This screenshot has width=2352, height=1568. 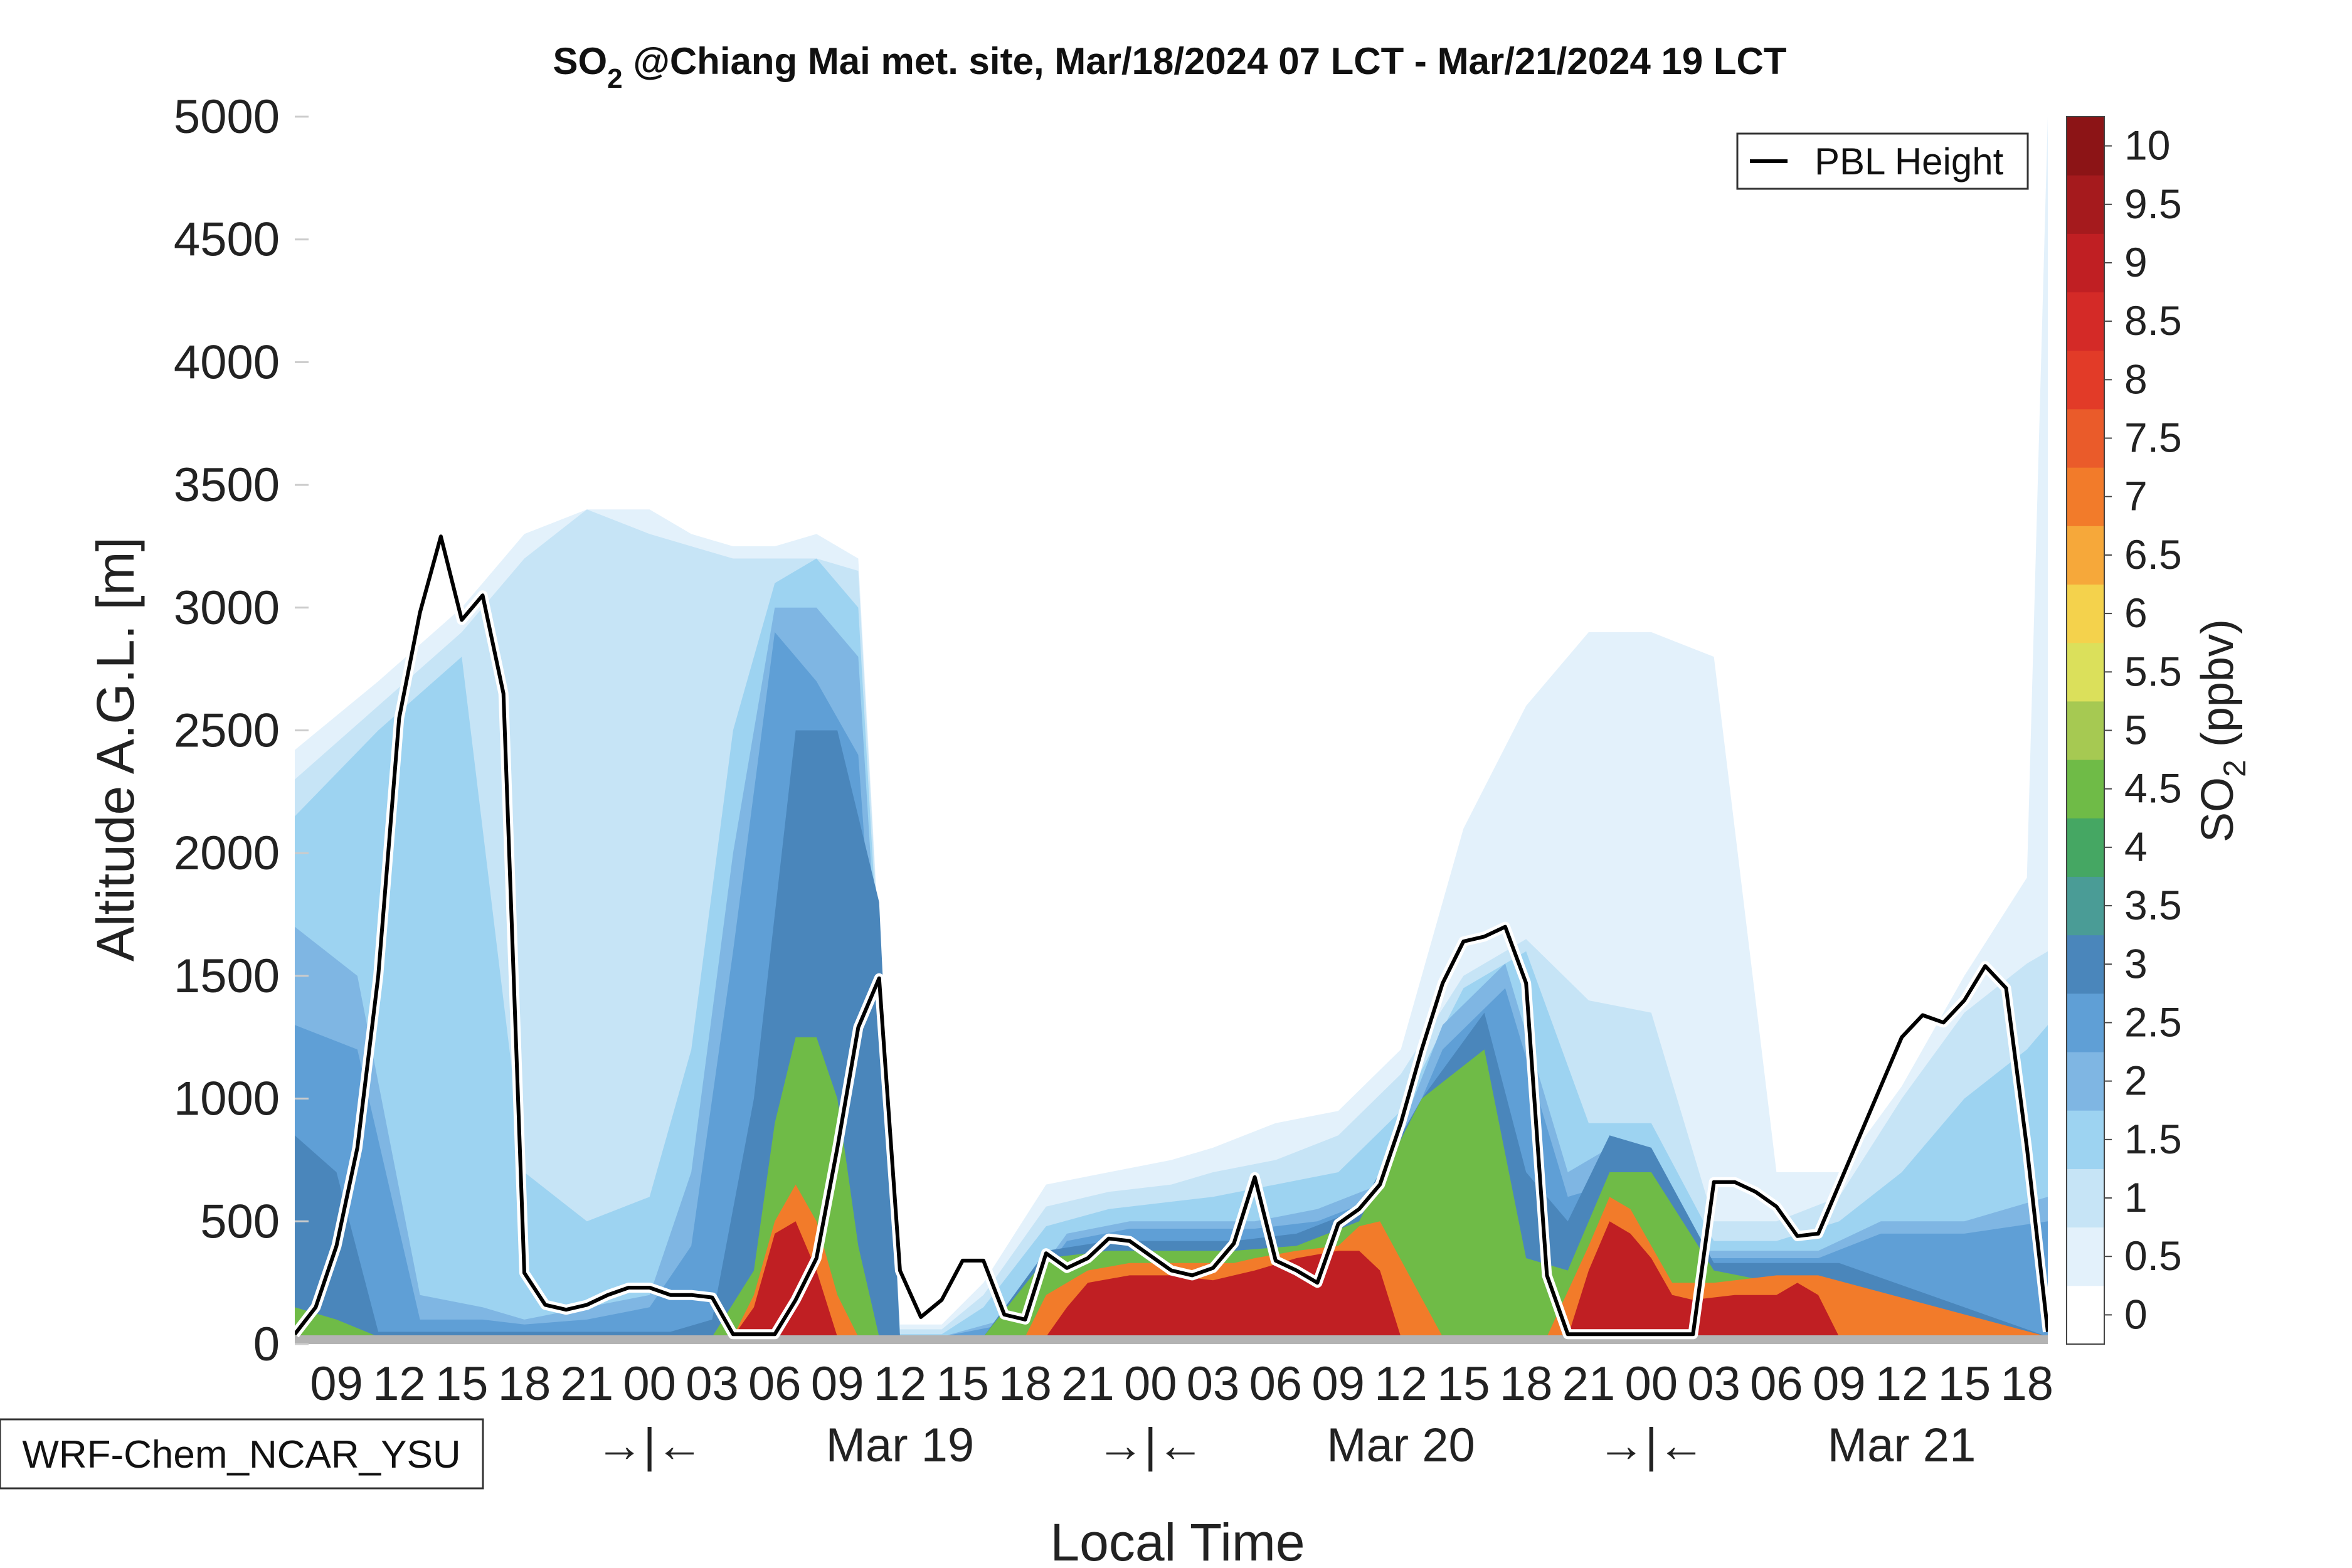 What do you see at coordinates (227, 240) in the screenshot?
I see `y-tick-label: 4500` at bounding box center [227, 240].